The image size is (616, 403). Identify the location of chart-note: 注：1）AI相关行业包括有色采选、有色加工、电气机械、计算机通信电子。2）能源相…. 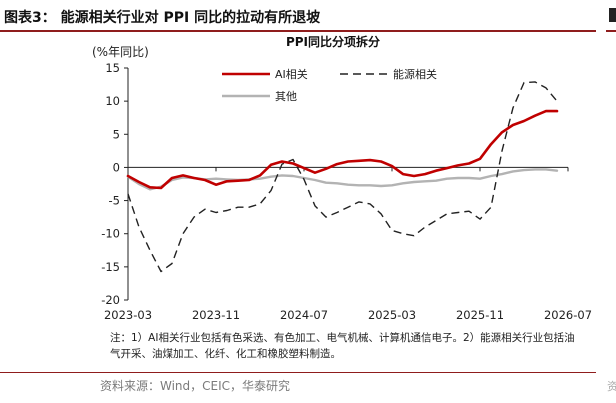
(342, 346).